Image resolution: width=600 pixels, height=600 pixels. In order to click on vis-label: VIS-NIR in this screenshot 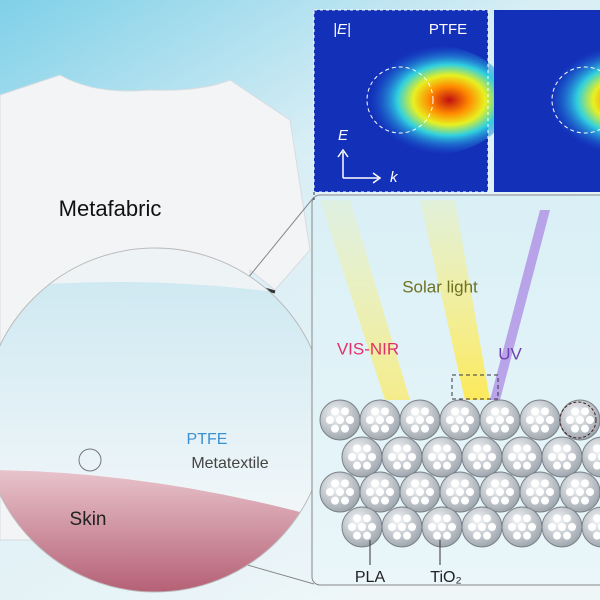, I will do `click(368, 348)`.